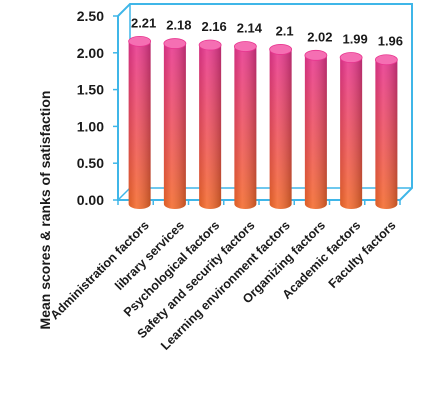 The height and width of the screenshot is (403, 421). I want to click on data-label: 2.16, so click(213, 26).